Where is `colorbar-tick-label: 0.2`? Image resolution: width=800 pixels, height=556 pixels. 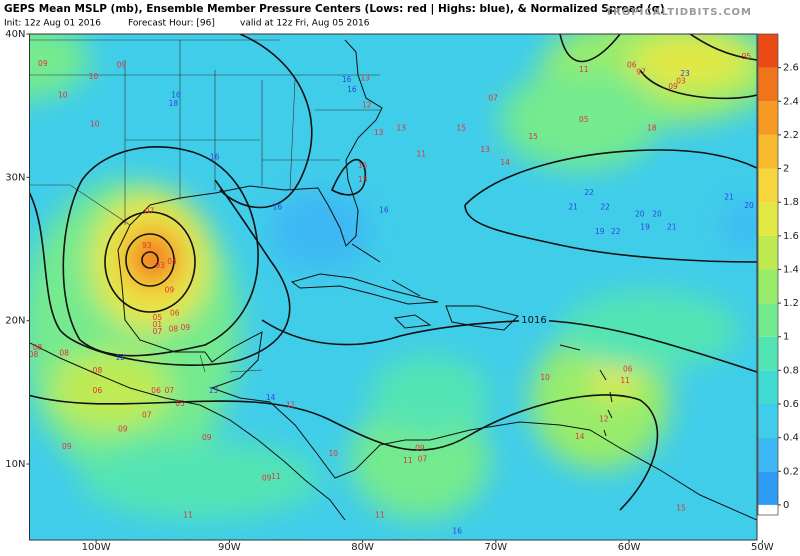 colorbar-tick-label: 0.2 is located at coordinates (791, 471).